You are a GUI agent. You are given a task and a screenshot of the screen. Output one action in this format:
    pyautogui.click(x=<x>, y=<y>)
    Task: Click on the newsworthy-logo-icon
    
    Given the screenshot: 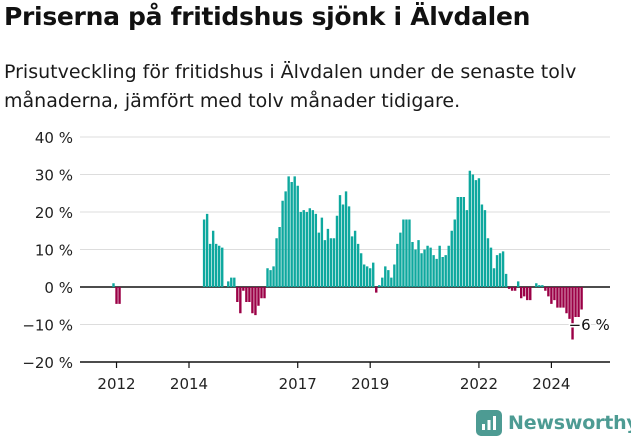 What is the action you would take?
    pyautogui.click(x=489, y=423)
    